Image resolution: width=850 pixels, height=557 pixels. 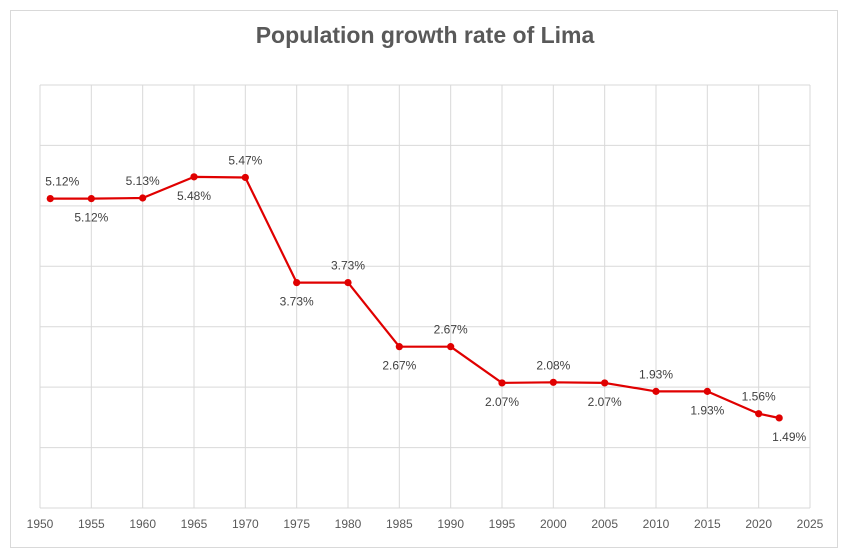 What do you see at coordinates (143, 181) in the screenshot?
I see `data-label: 5.13%` at bounding box center [143, 181].